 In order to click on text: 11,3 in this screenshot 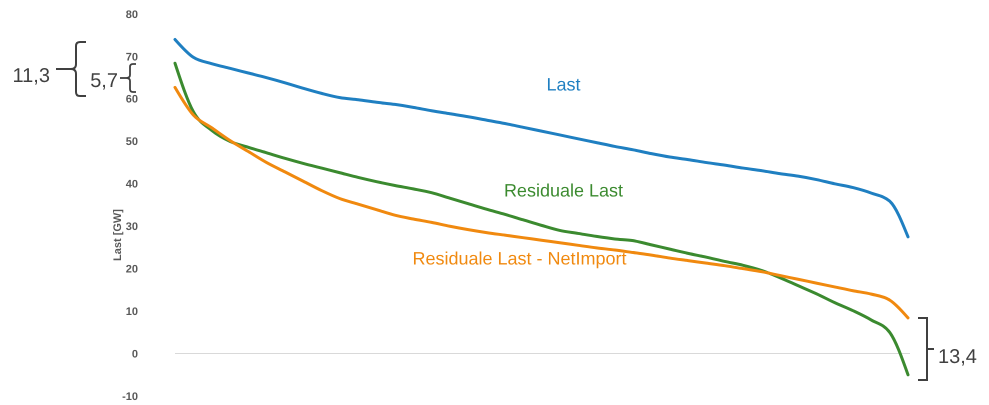, I will do `click(31, 76)`.